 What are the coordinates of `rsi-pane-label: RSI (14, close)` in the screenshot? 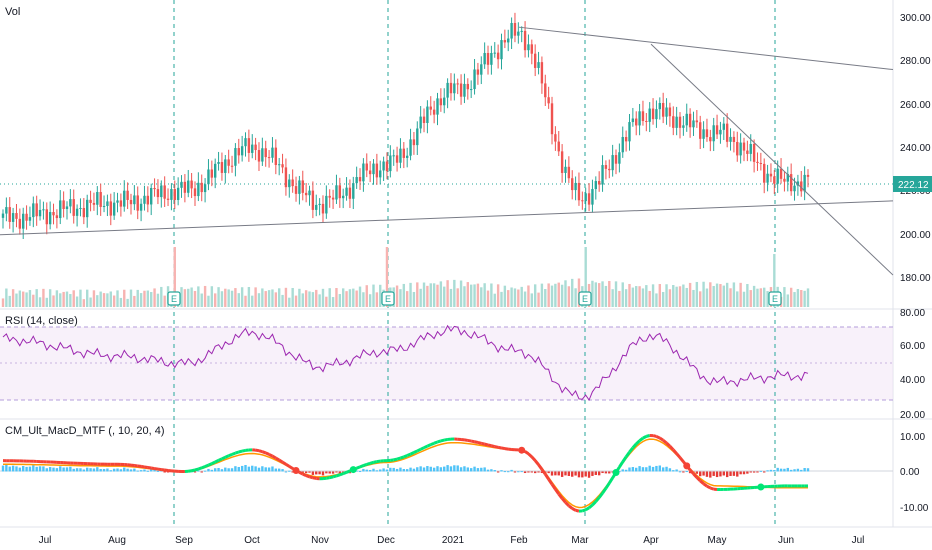 It's located at (41, 321).